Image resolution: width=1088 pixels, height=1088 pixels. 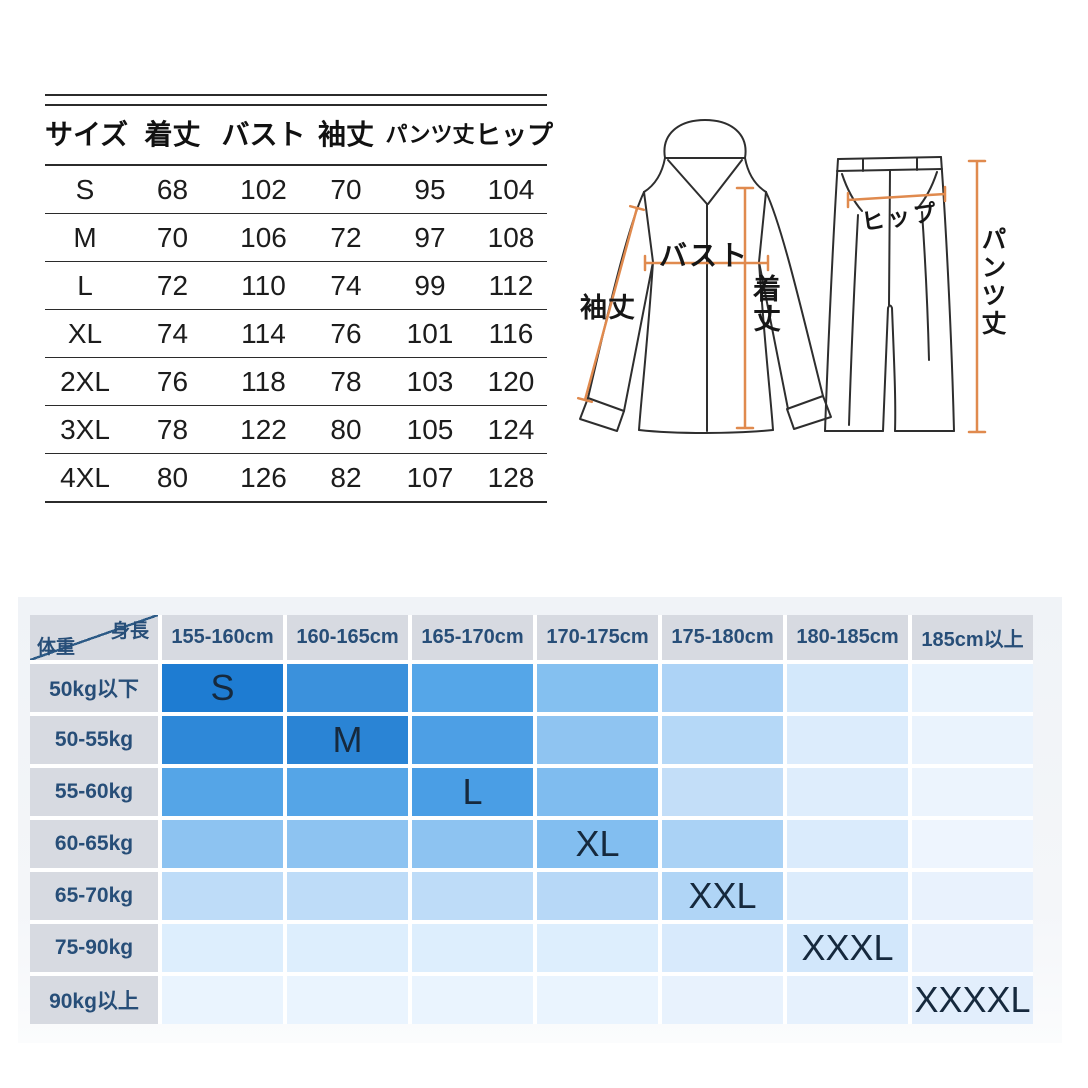 I want to click on size-table-row: 4XL 80 126 82 107 128, so click(x=296, y=478).